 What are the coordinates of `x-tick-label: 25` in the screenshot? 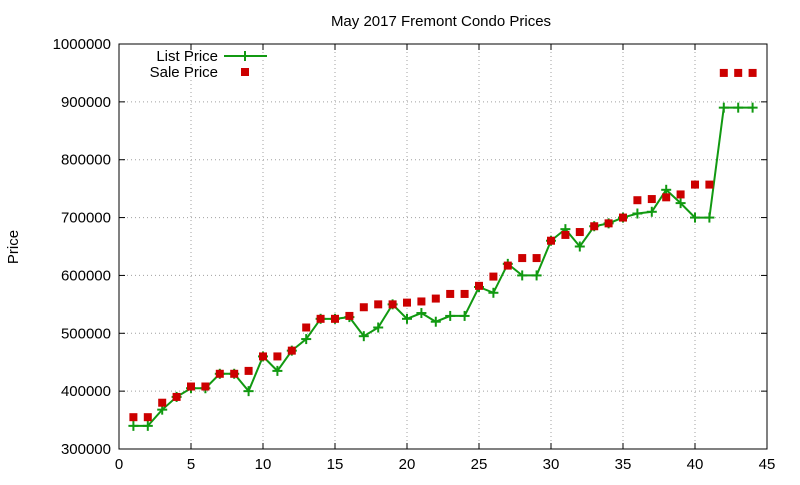 It's located at (479, 464).